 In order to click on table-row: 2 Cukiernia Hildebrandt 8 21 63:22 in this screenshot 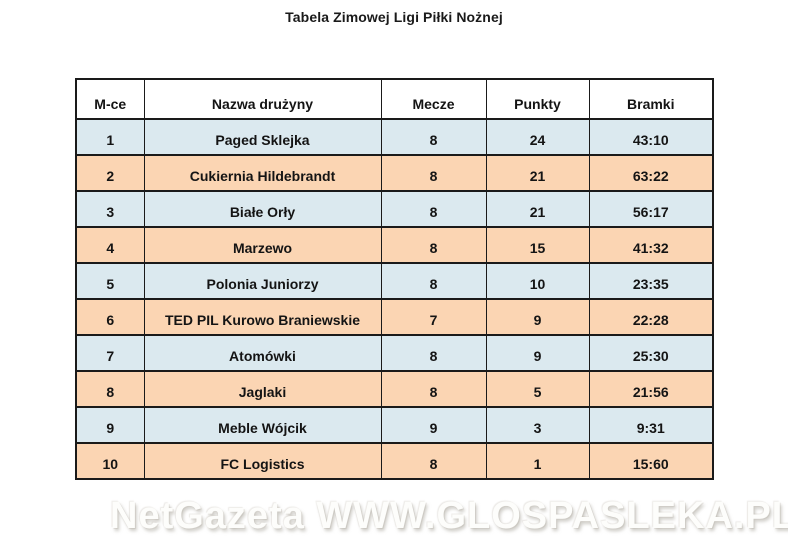, I will do `click(394, 173)`.